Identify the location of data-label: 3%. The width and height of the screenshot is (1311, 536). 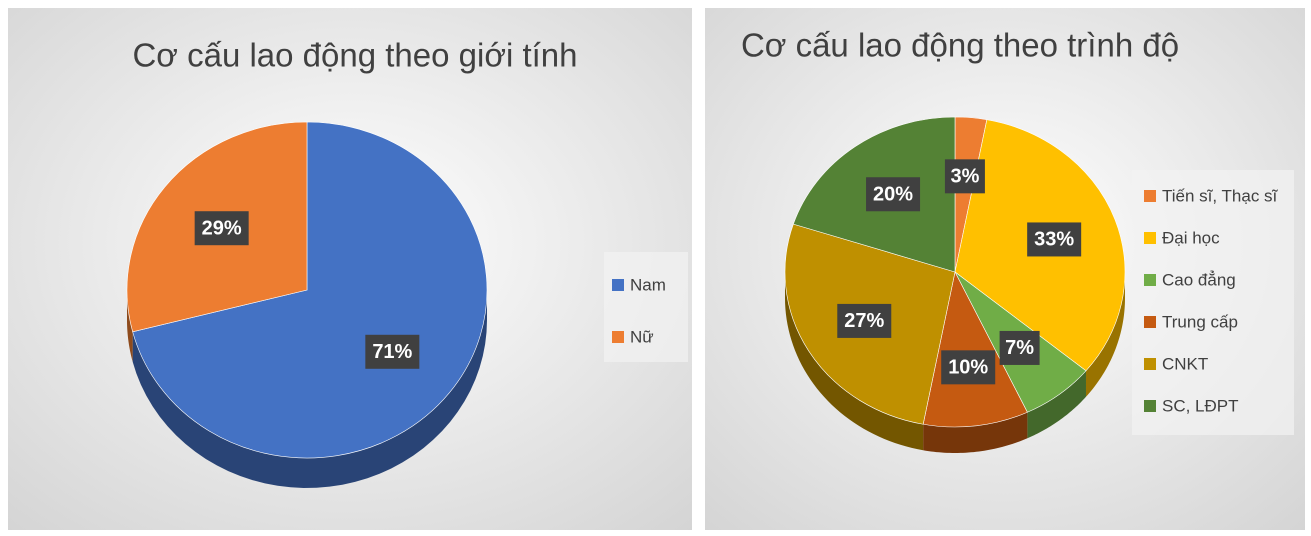
(964, 177).